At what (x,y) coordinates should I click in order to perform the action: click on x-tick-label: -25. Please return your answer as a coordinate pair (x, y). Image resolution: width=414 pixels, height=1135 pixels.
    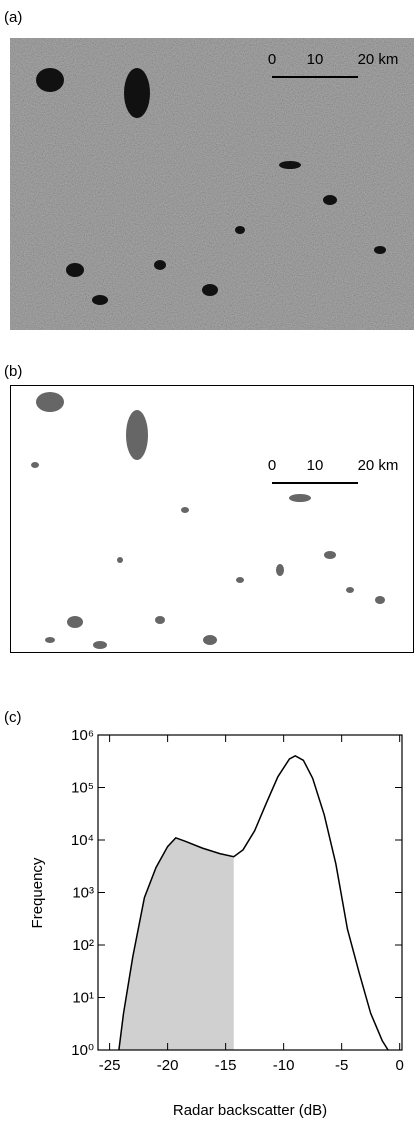
    Looking at the image, I should click on (110, 1065).